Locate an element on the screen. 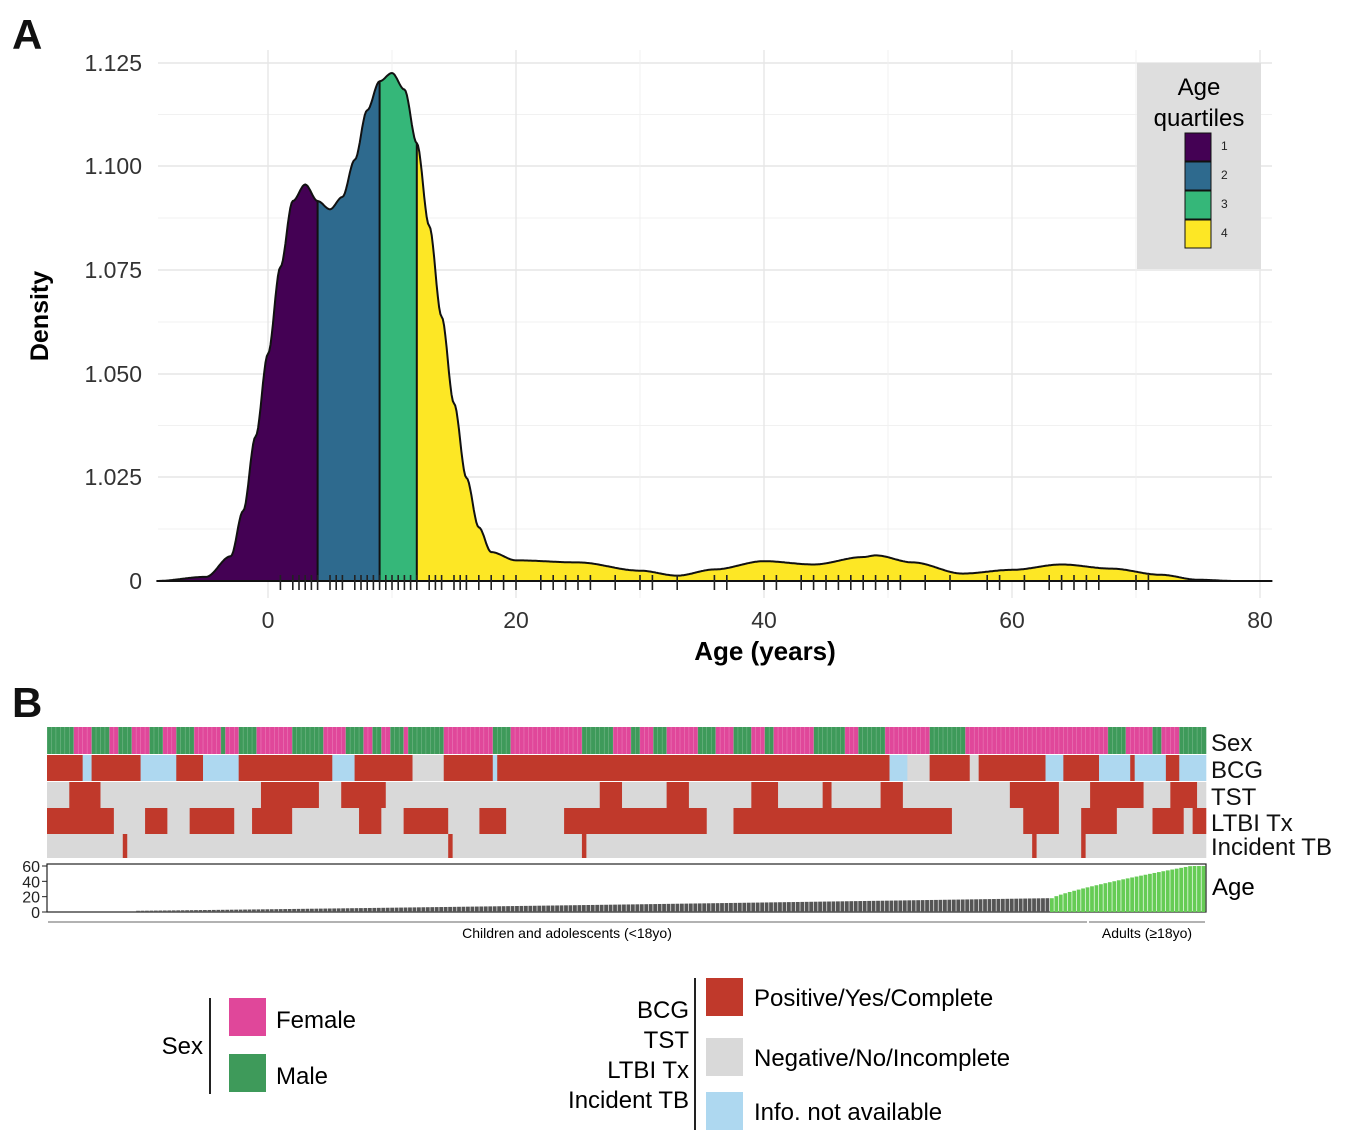  positive-label: Positive/Yes/Complete is located at coordinates (873, 998).